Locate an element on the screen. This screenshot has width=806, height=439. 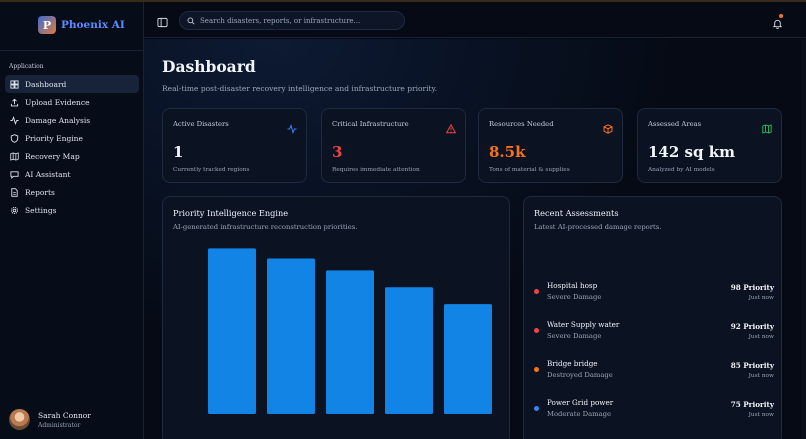
stat-label: Active Disasters is located at coordinates (201, 124).